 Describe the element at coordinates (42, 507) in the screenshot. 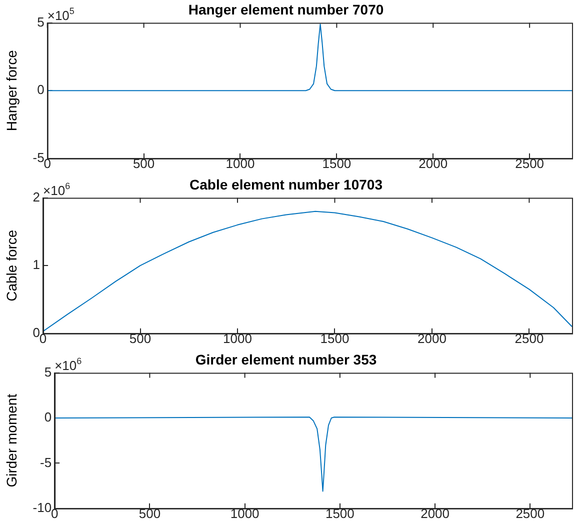

I see `y-tick-label: -10` at that location.